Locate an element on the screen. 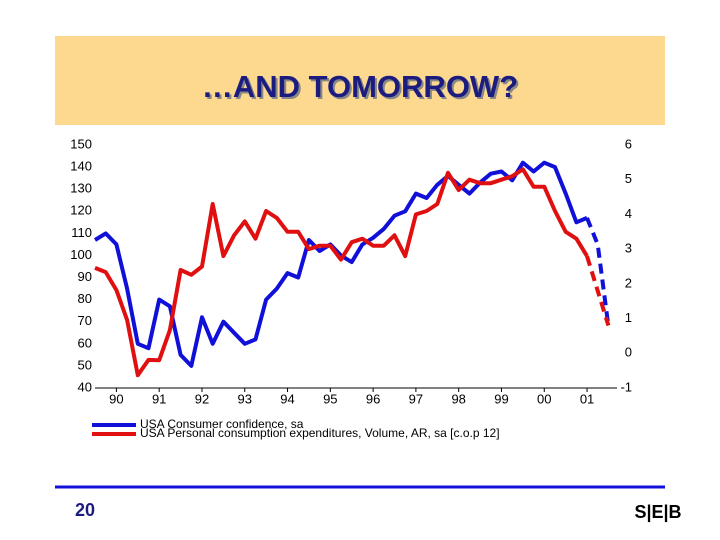 Image resolution: width=720 pixels, height=540 pixels. y-tick-label: 100 is located at coordinates (81, 254).